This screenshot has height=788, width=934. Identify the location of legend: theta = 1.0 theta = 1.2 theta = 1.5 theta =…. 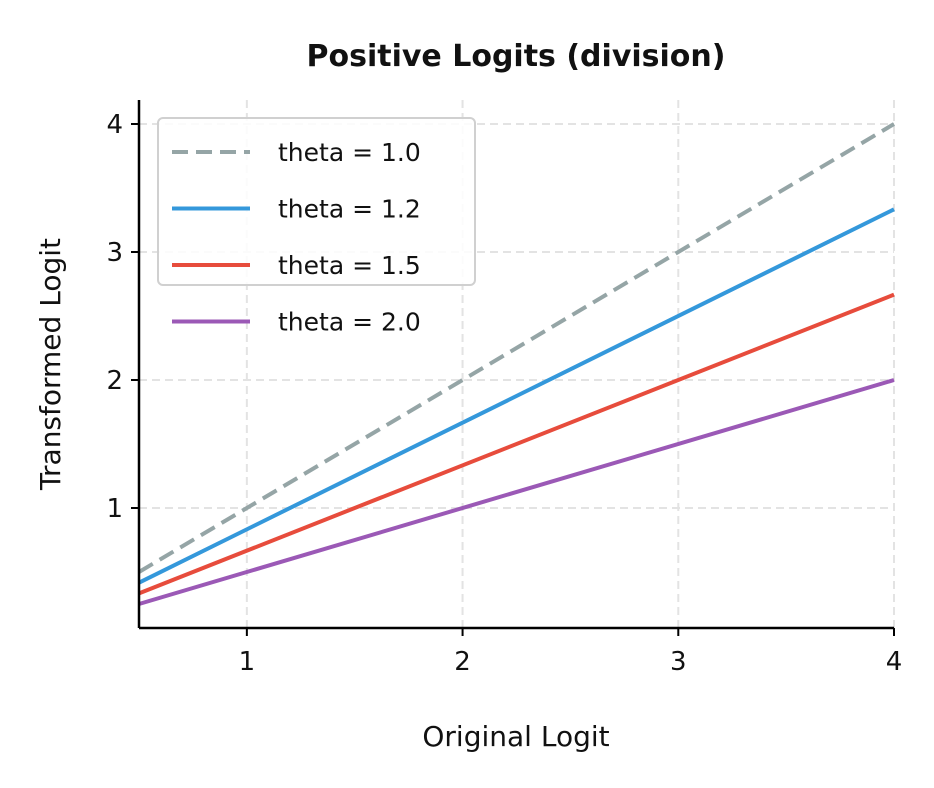
(316, 227).